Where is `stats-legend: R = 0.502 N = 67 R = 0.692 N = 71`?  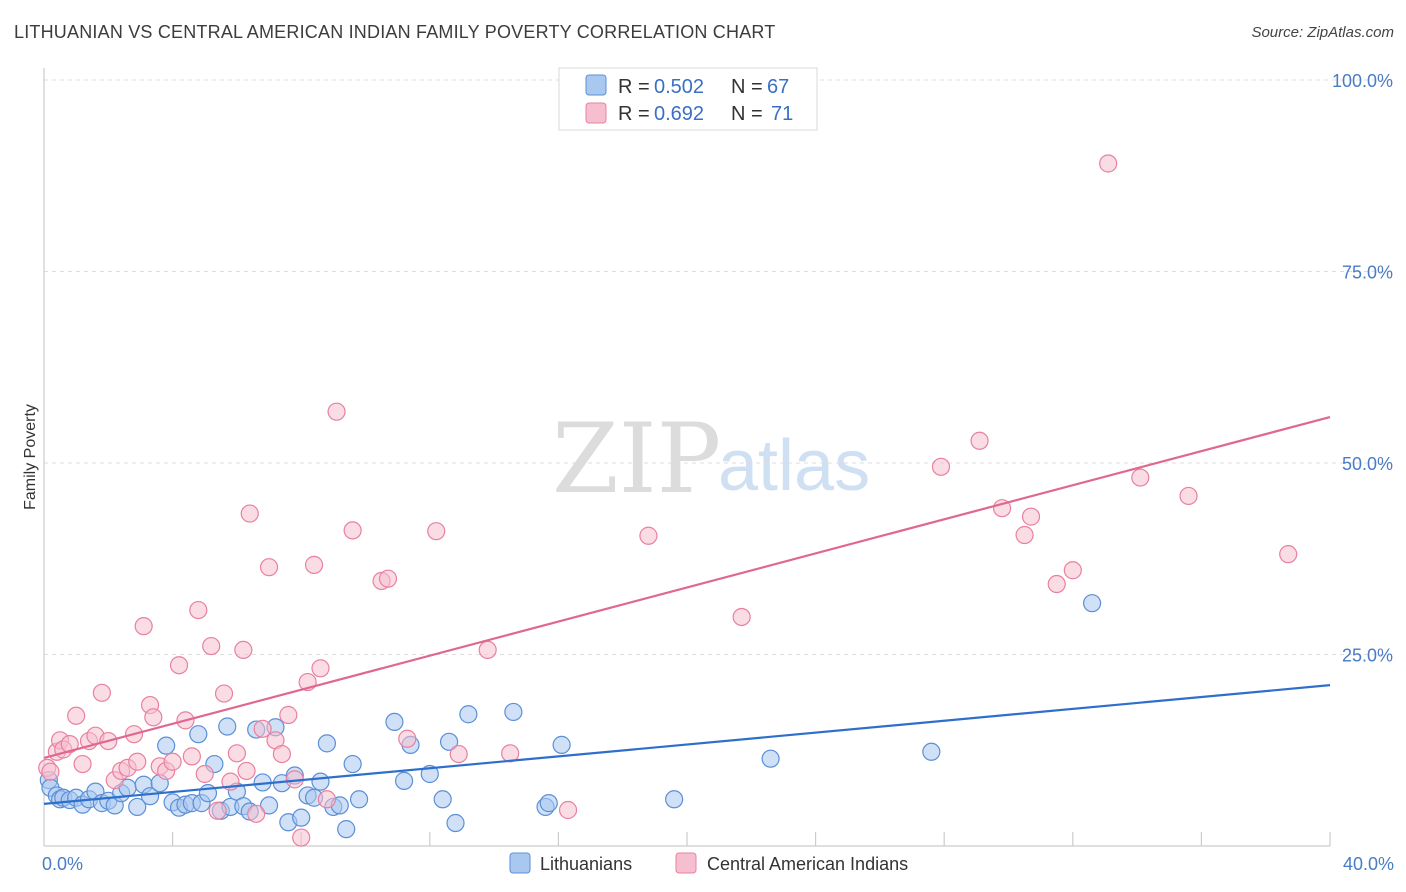
stats-legend: R = 0.502 N = 67 R = 0.692 N = 71 is located at coordinates (688, 99).